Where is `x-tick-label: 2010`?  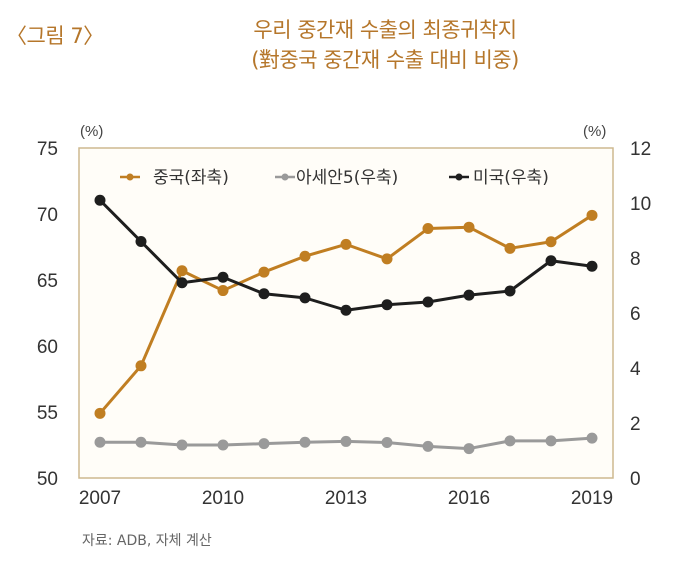
x-tick-label: 2010 is located at coordinates (223, 498).